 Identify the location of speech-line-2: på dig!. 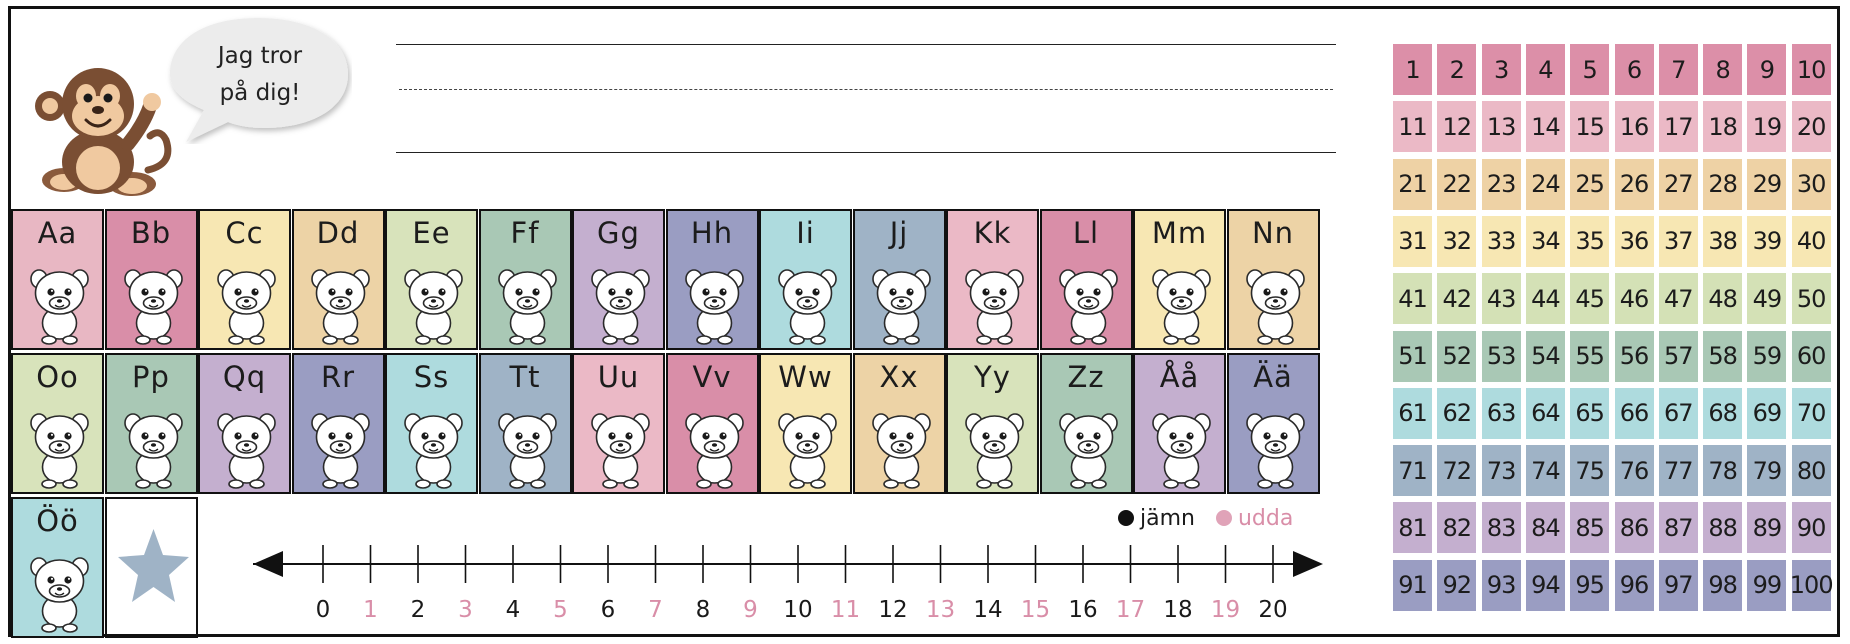
(260, 93).